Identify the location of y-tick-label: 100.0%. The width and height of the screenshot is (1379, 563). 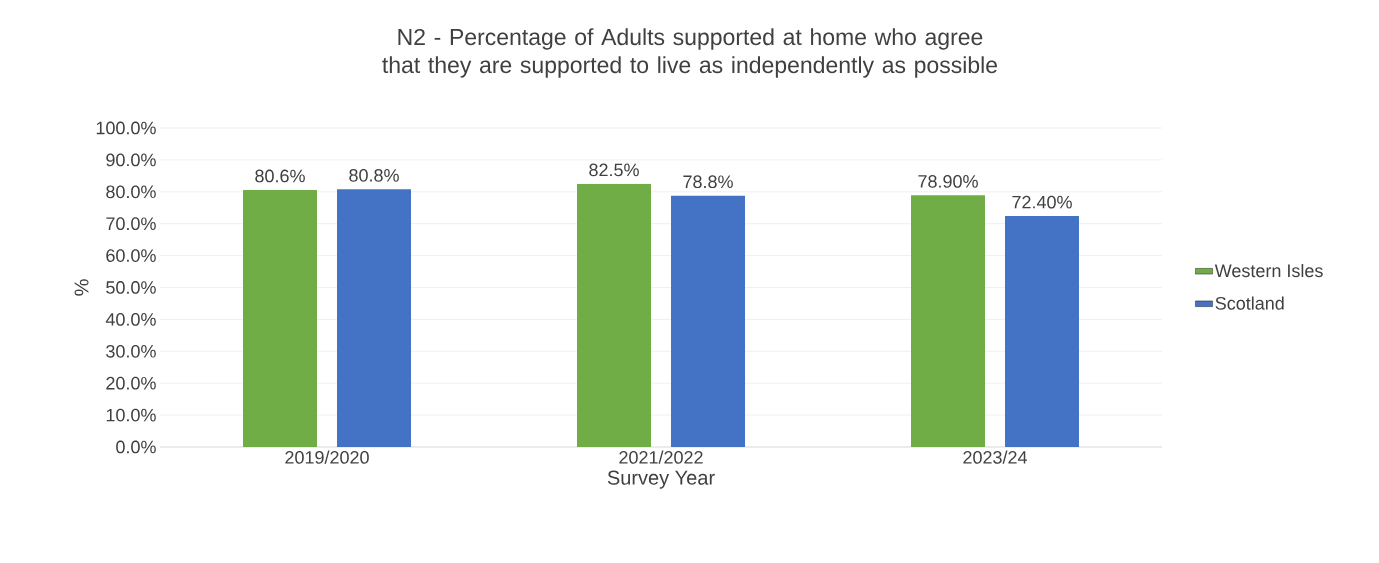
(126, 128).